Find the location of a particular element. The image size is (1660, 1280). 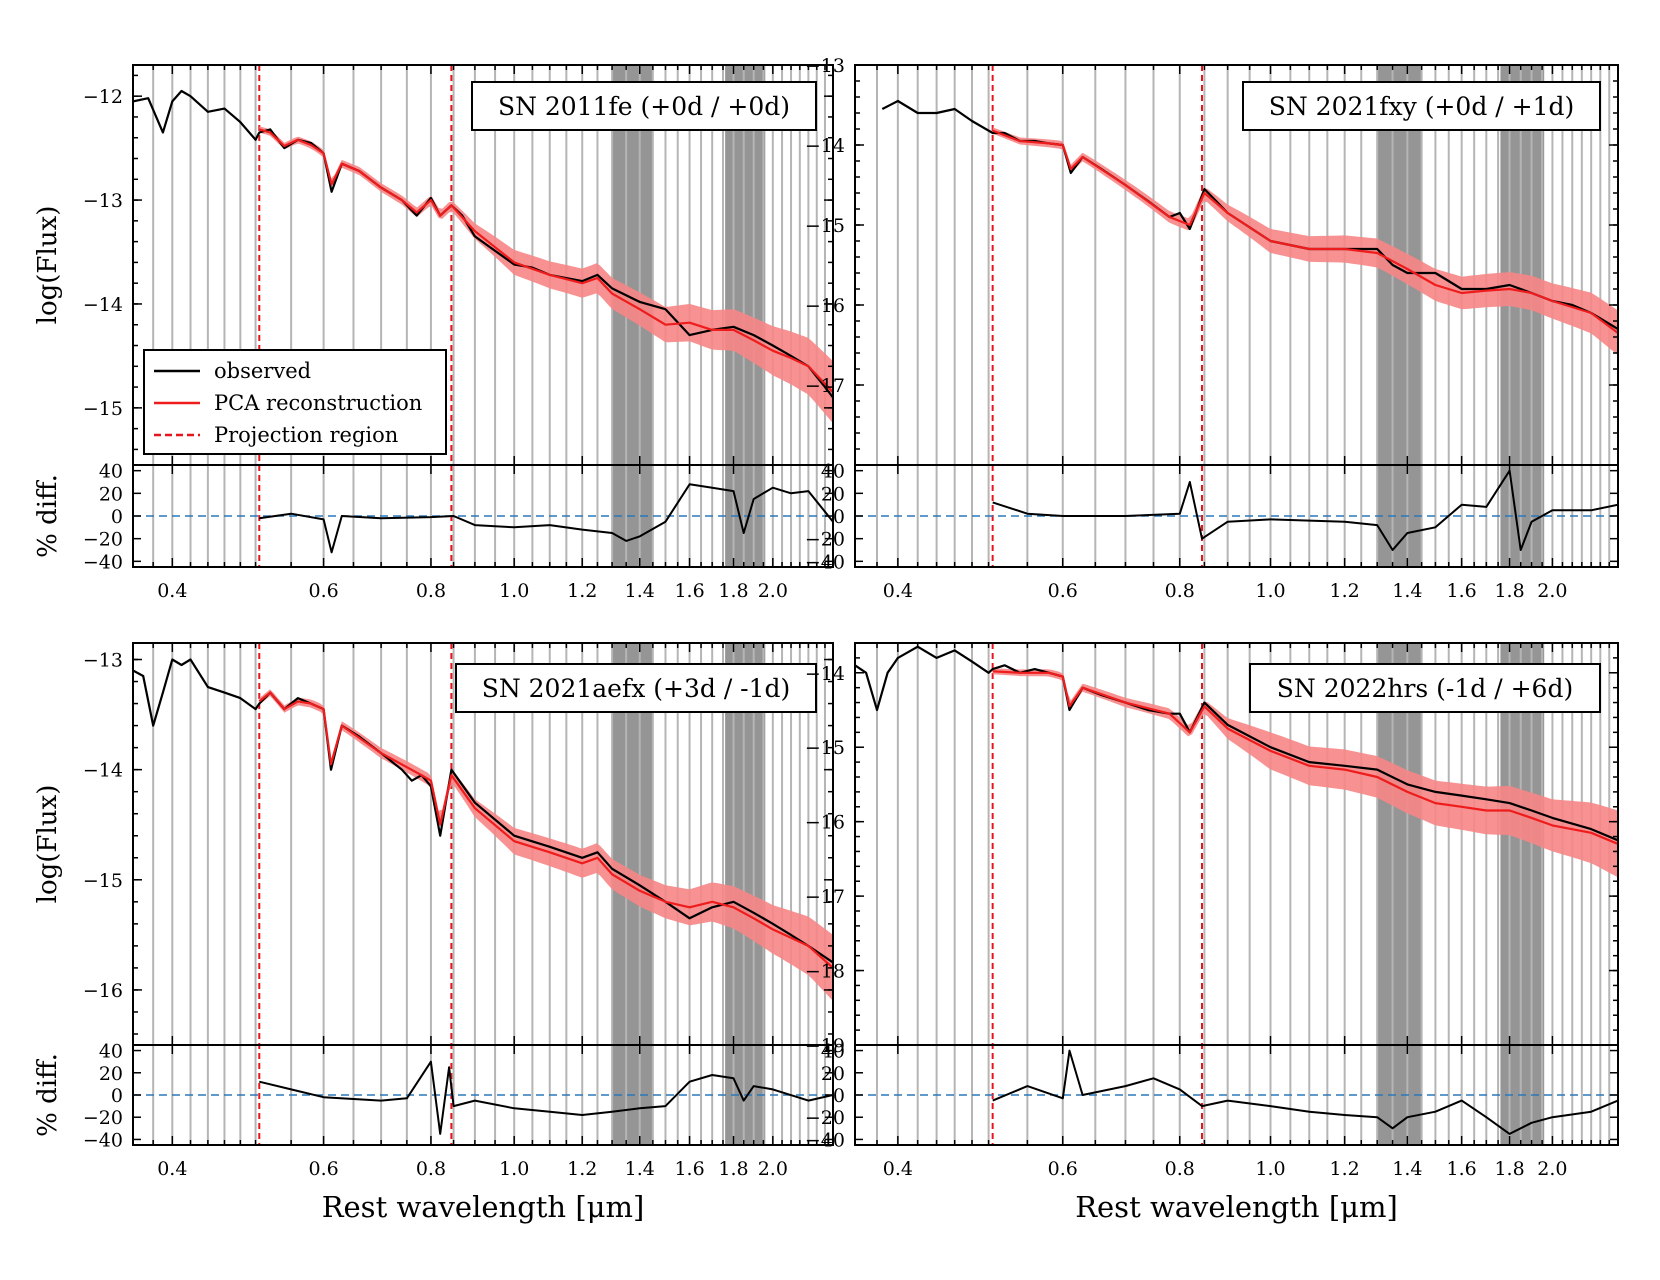

panel-title: SN 2021aefx (+3d / -1d) is located at coordinates (636, 688).